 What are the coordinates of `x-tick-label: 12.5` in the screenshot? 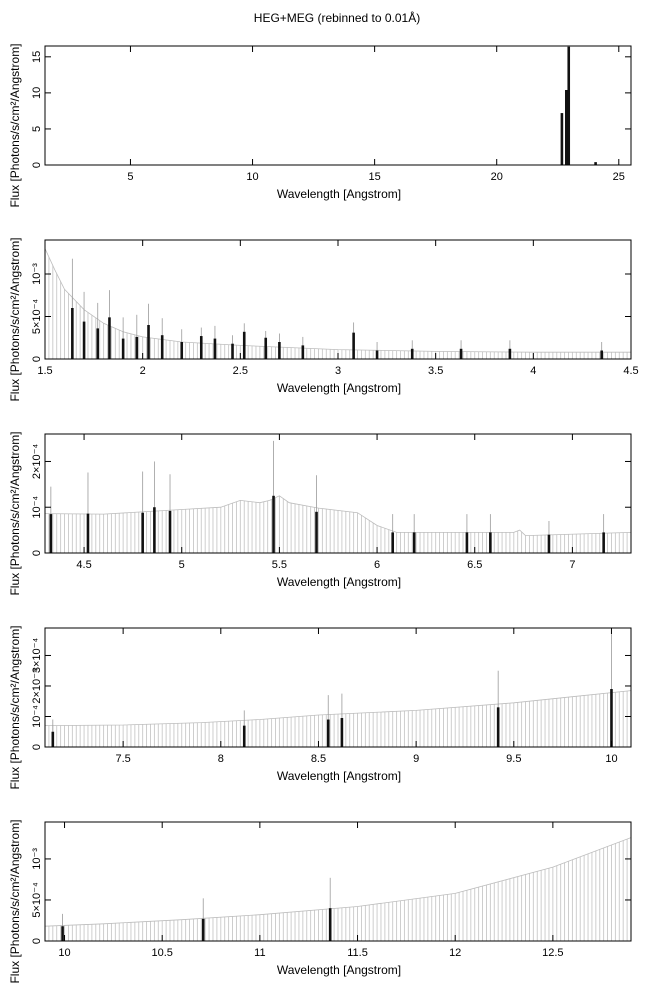 It's located at (552, 953).